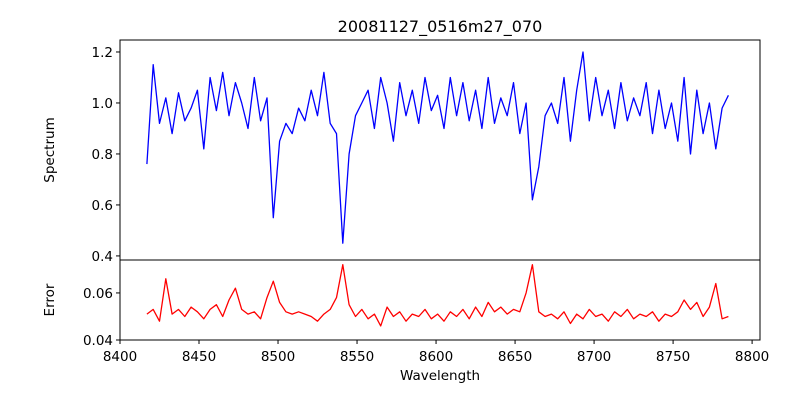  I want to click on y-axis-label-error: Error, so click(50, 299).